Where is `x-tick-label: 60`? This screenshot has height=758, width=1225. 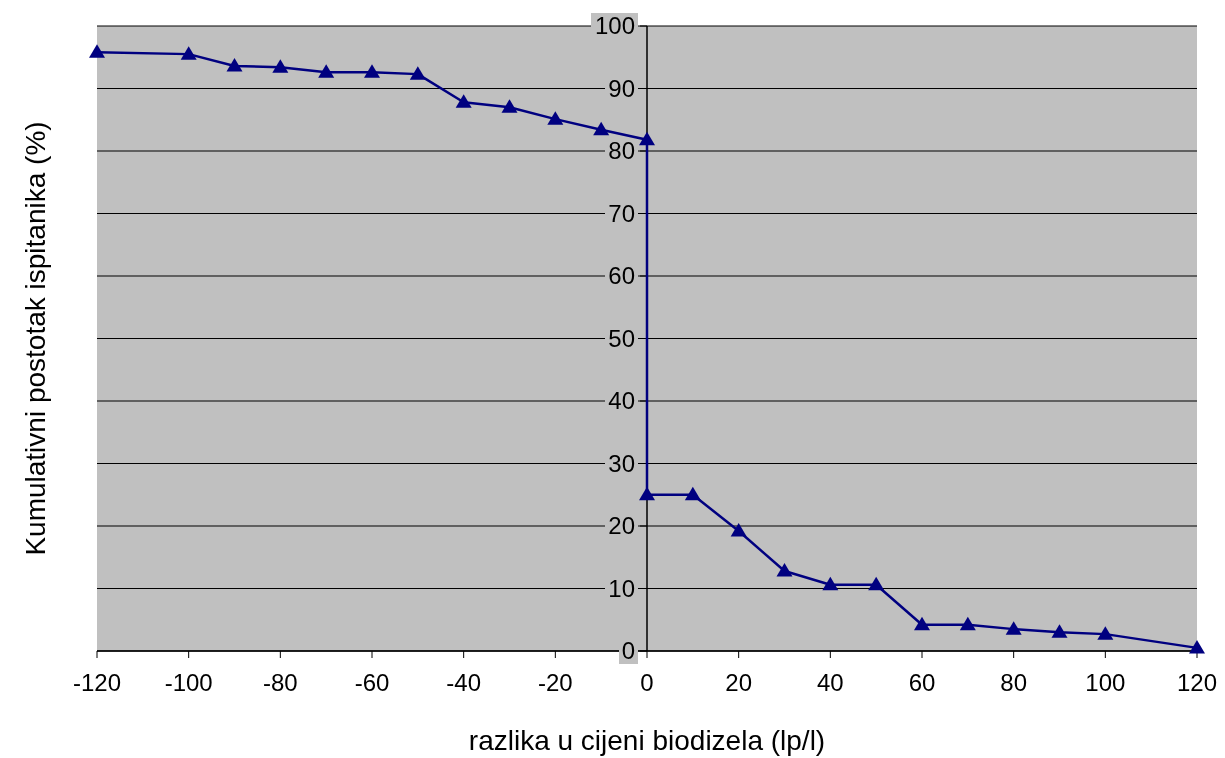
x-tick-label: 60 is located at coordinates (922, 682).